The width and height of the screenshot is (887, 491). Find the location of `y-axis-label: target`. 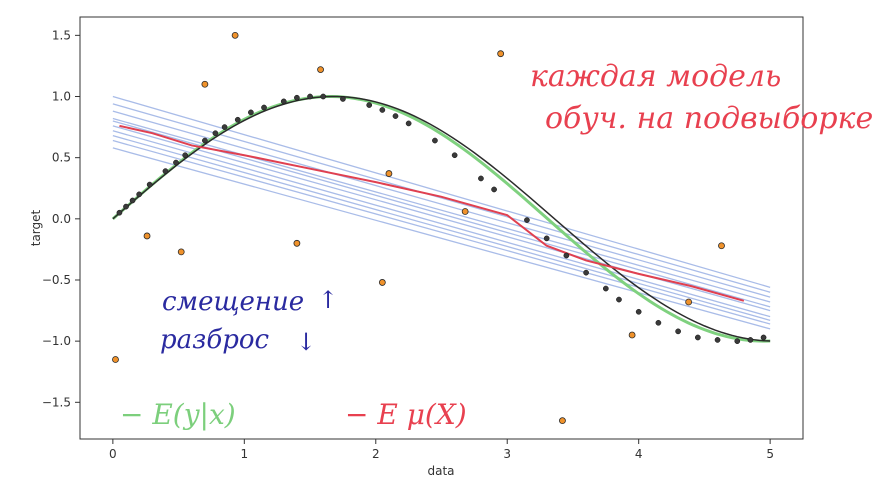

y-axis-label: target is located at coordinates (36, 227).